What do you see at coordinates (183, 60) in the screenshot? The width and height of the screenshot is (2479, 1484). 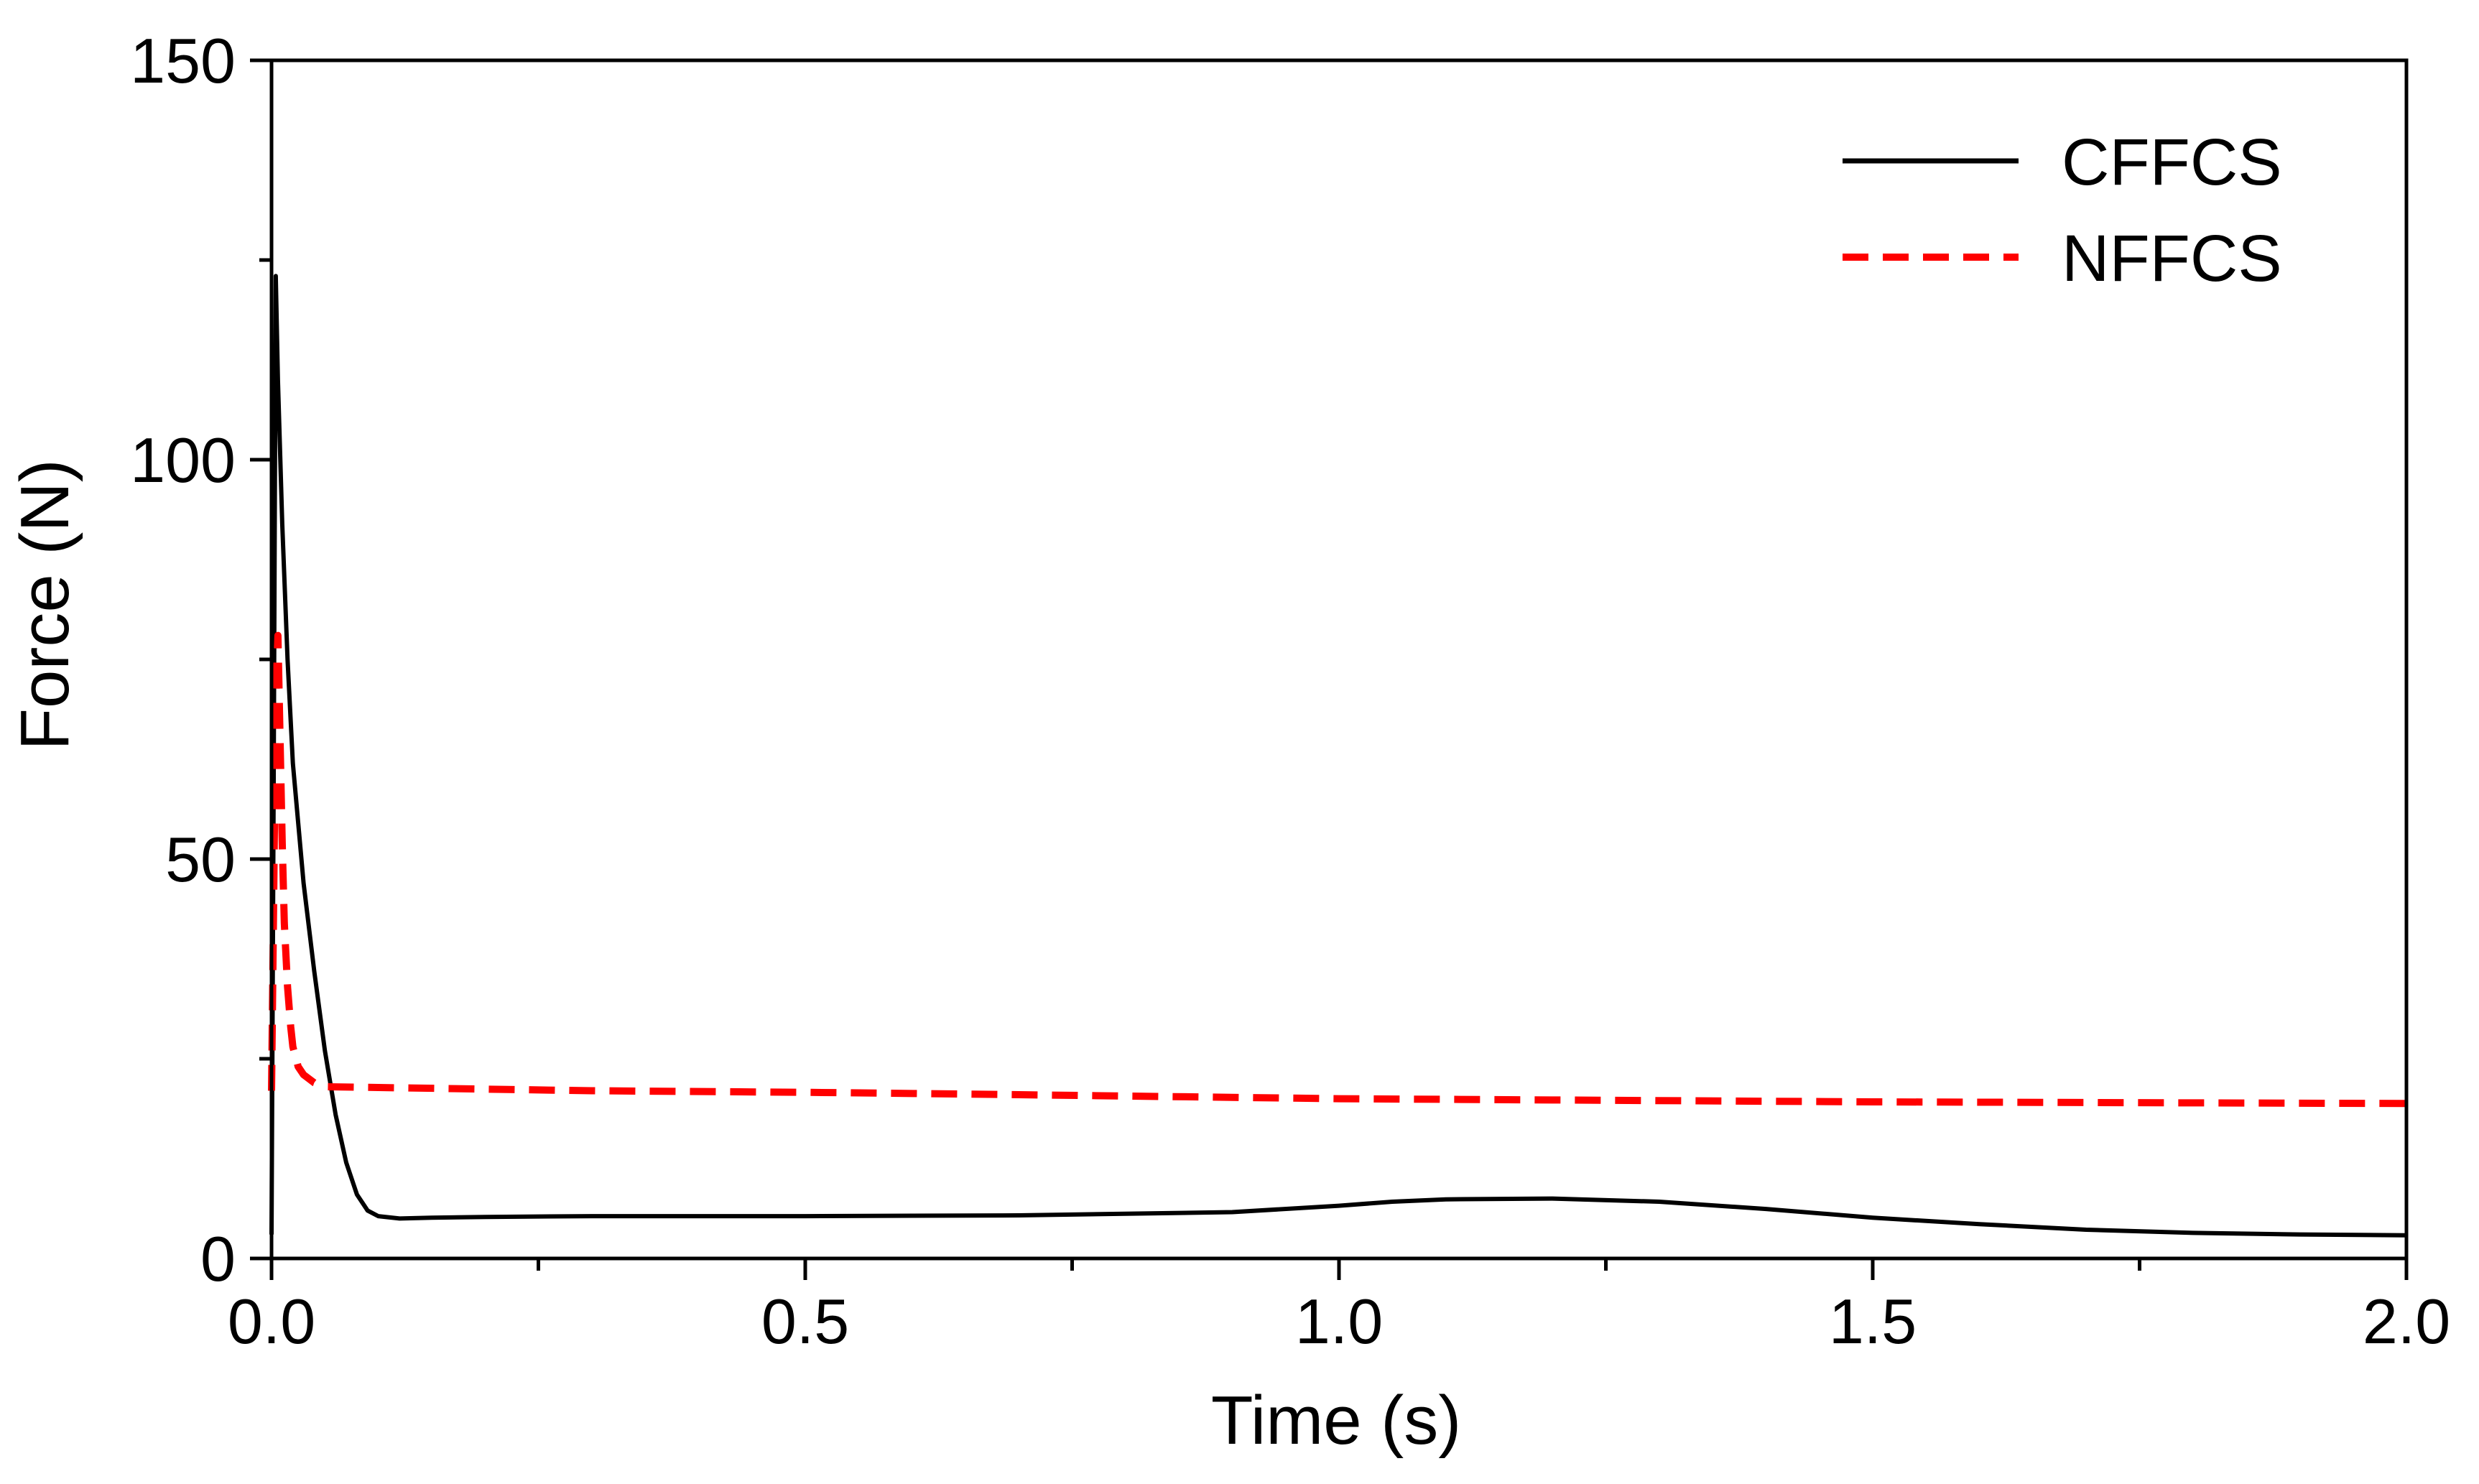 I see `y-tick-label-3: 150` at bounding box center [183, 60].